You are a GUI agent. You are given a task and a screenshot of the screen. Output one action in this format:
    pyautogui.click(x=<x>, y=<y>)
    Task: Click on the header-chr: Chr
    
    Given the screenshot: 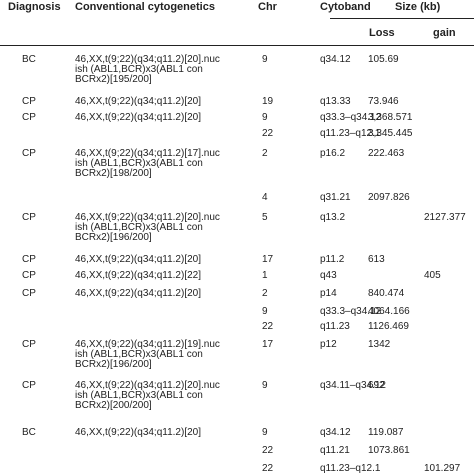 What is the action you would take?
    pyautogui.click(x=267, y=7)
    